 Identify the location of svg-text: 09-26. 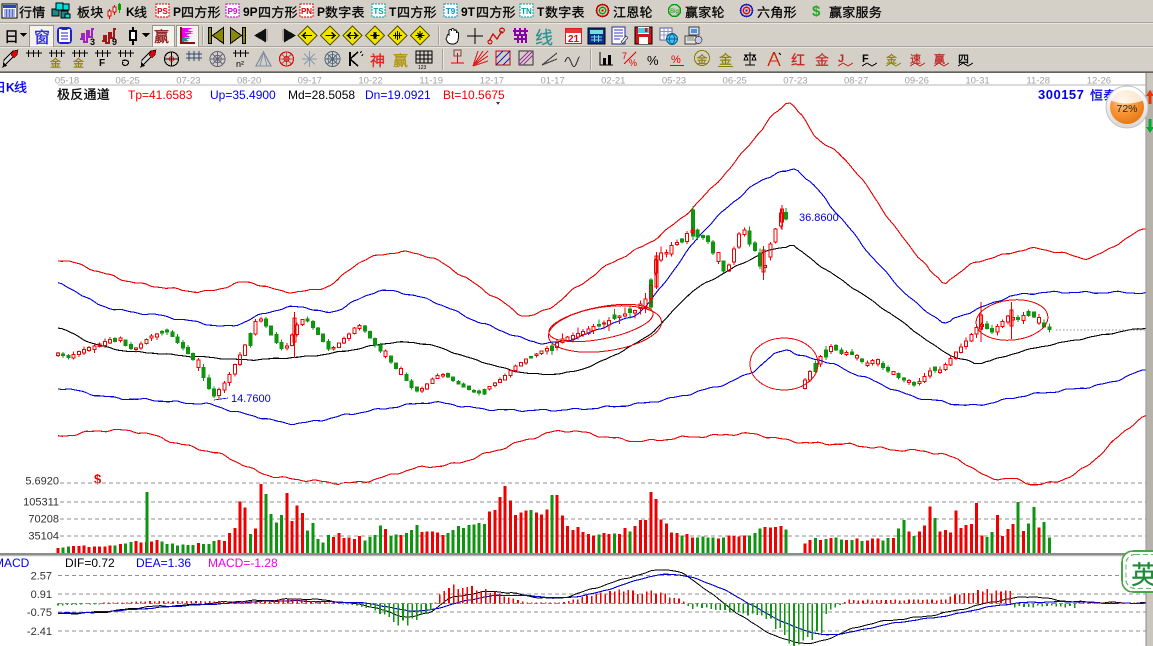
(917, 81).